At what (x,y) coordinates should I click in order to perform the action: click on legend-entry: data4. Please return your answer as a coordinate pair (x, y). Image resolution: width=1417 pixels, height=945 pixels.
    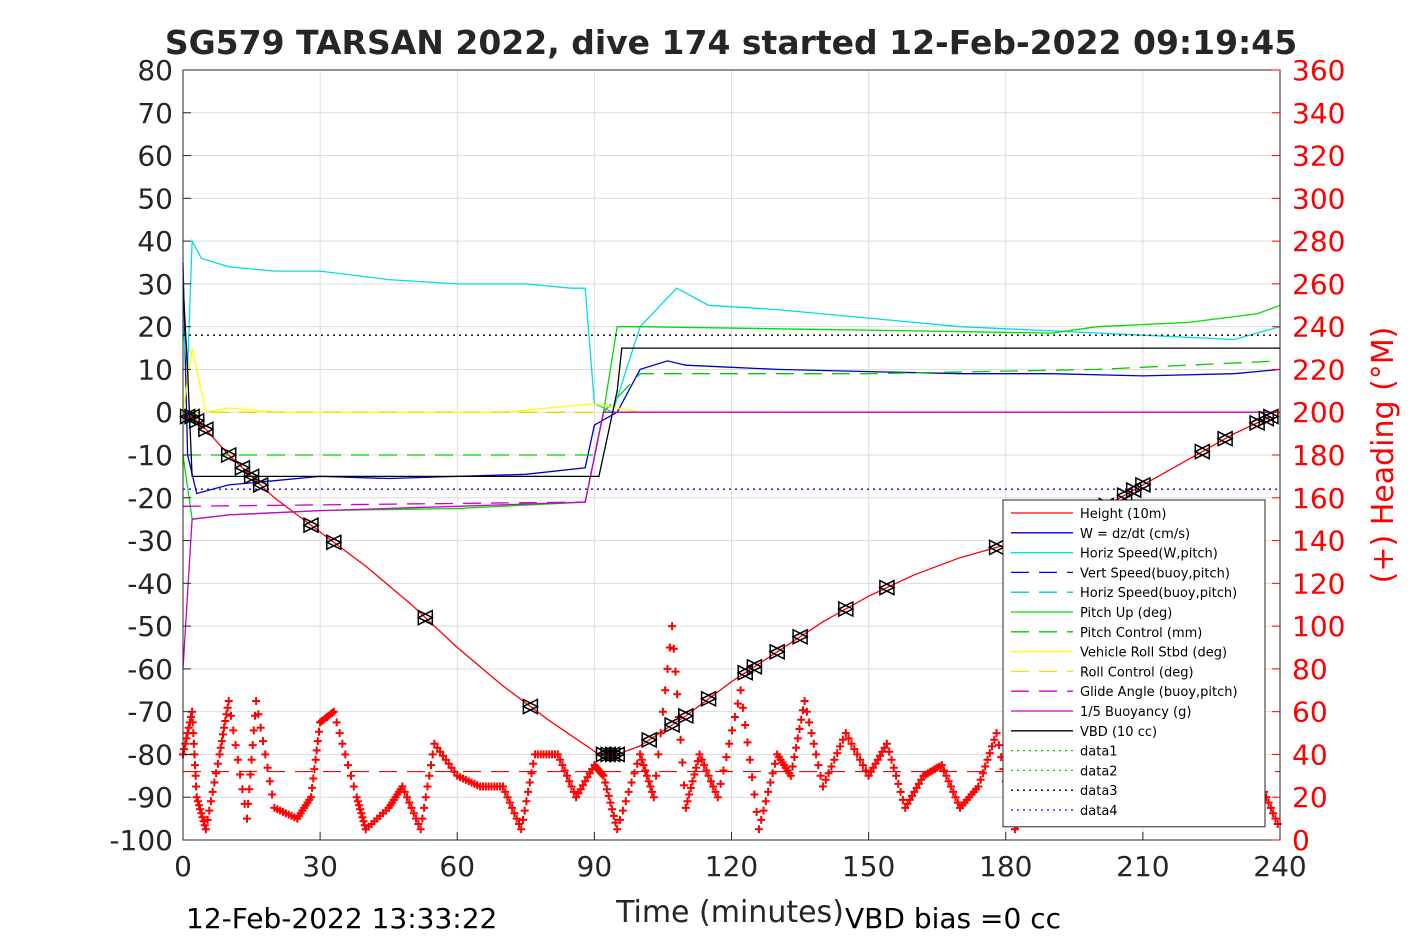
    Looking at the image, I should click on (1099, 811).